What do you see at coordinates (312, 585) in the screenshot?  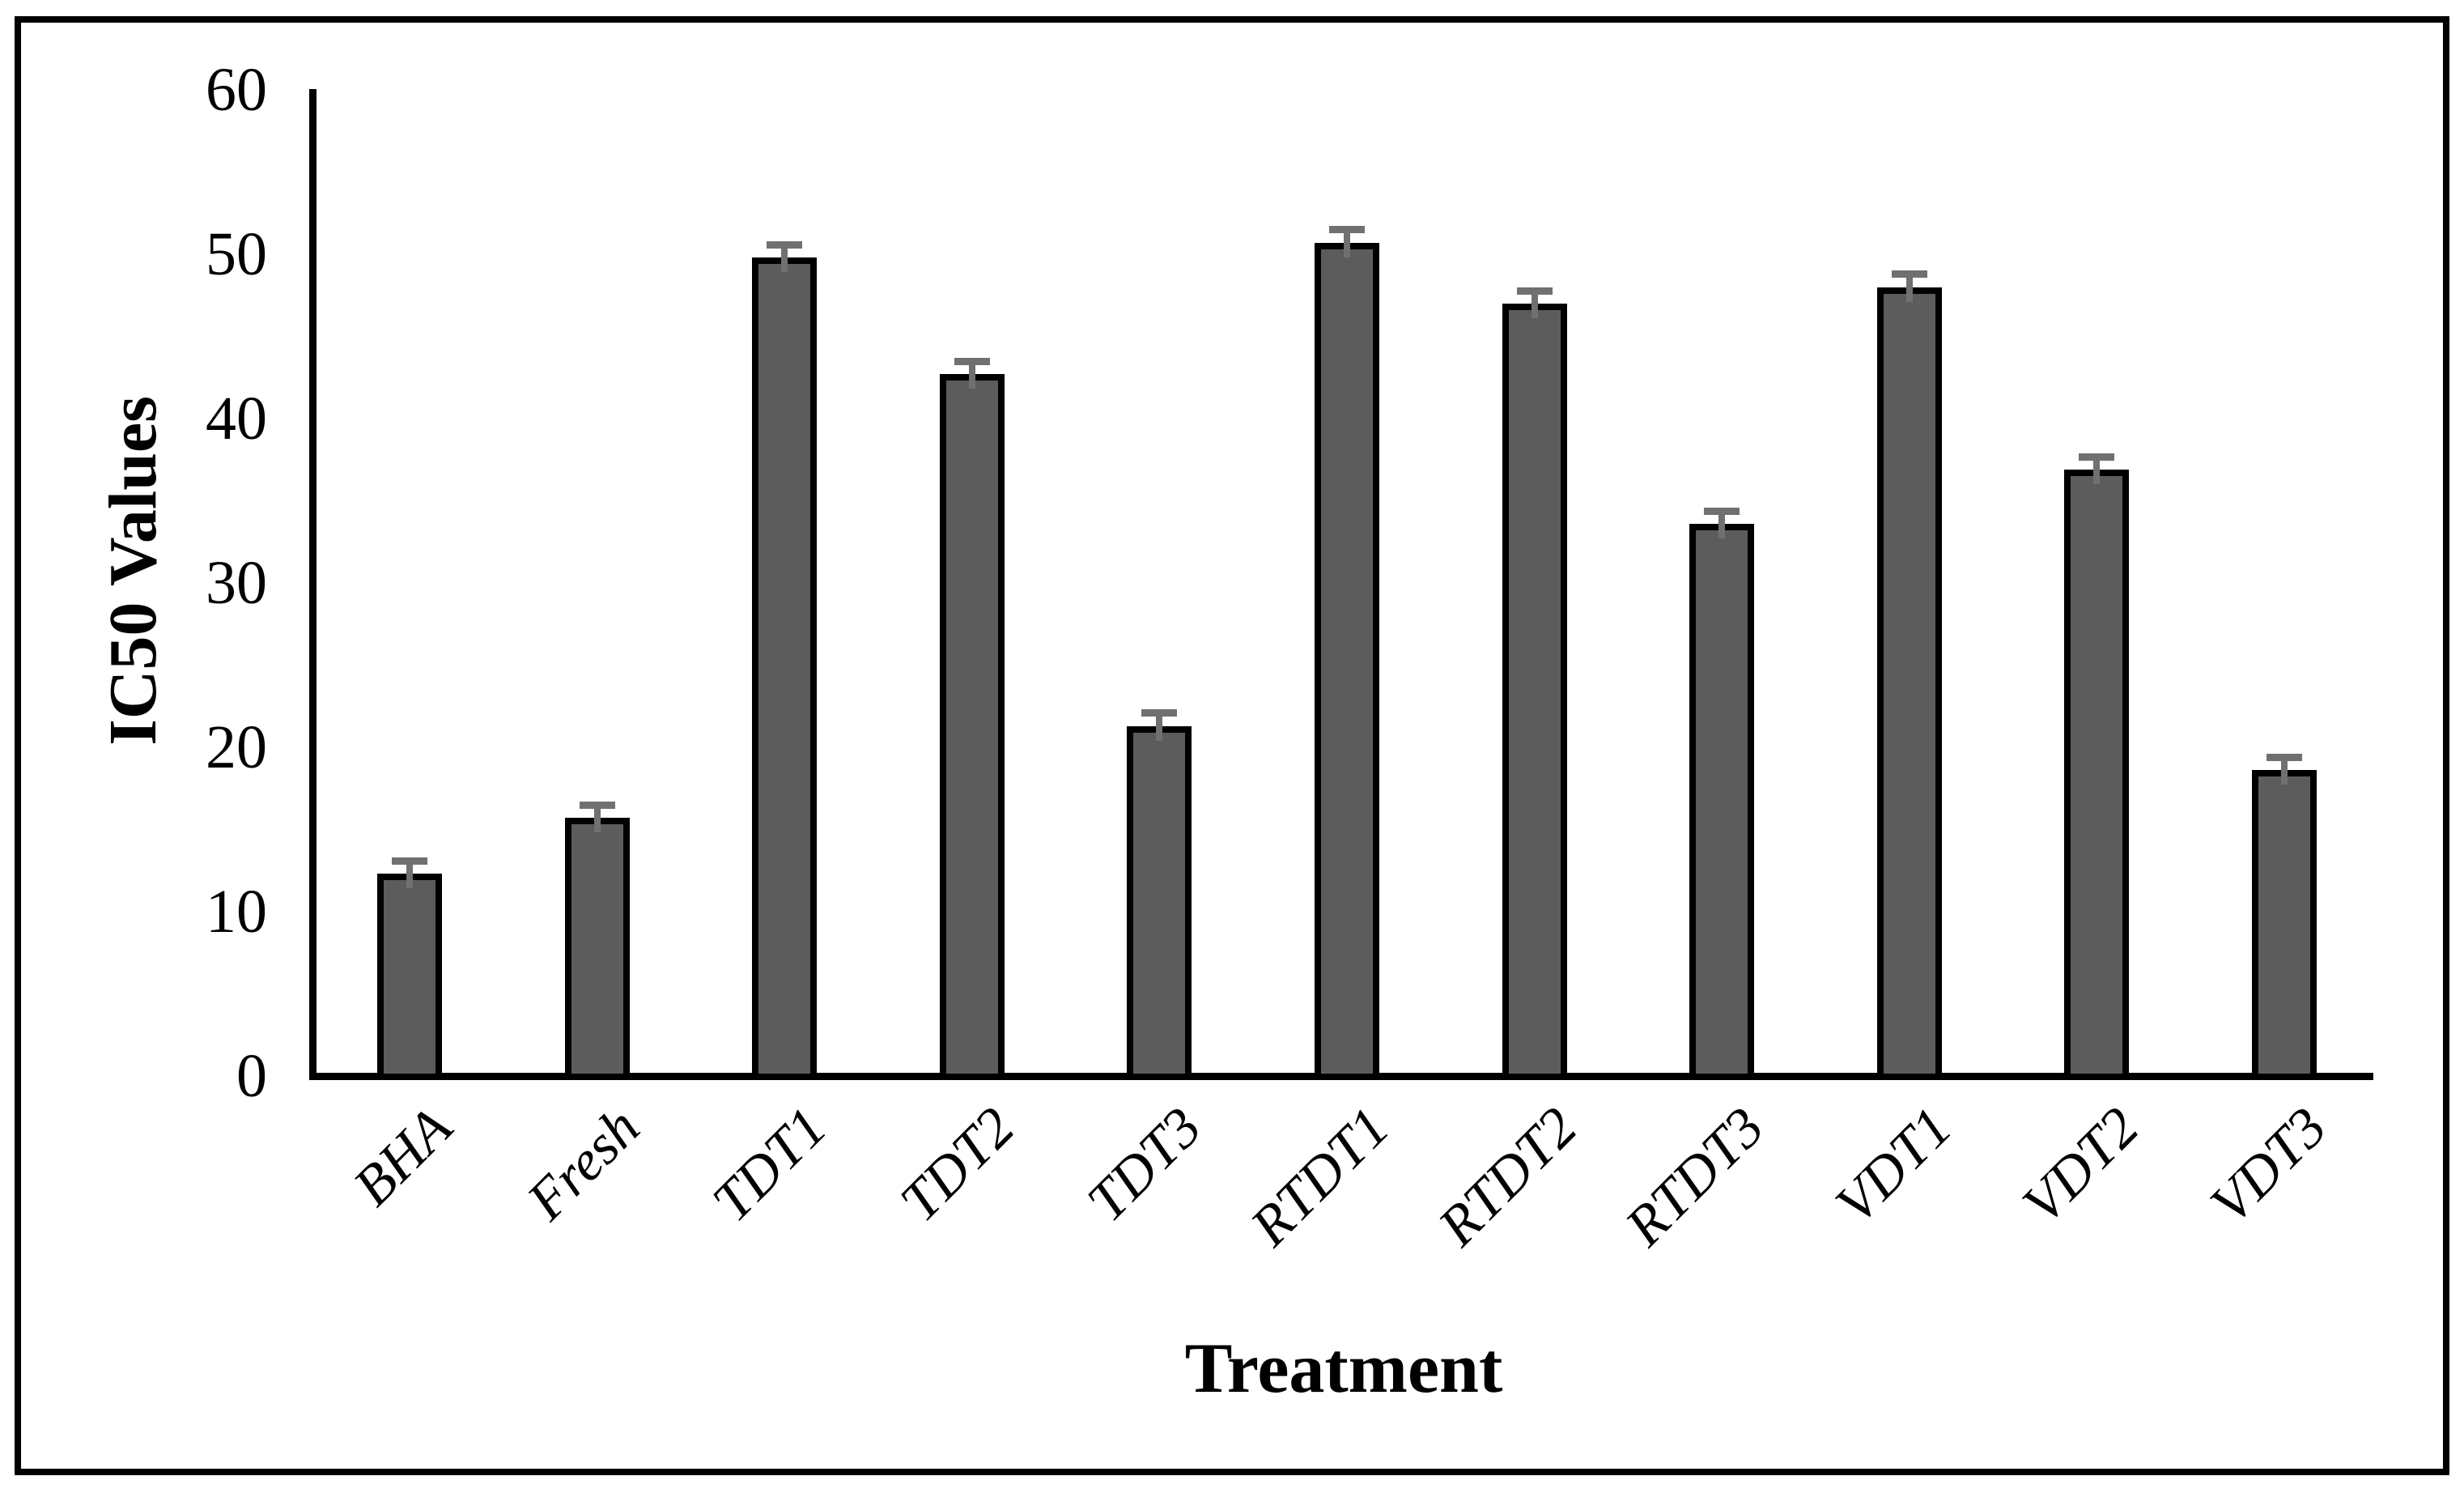 I see `y-axis-line` at bounding box center [312, 585].